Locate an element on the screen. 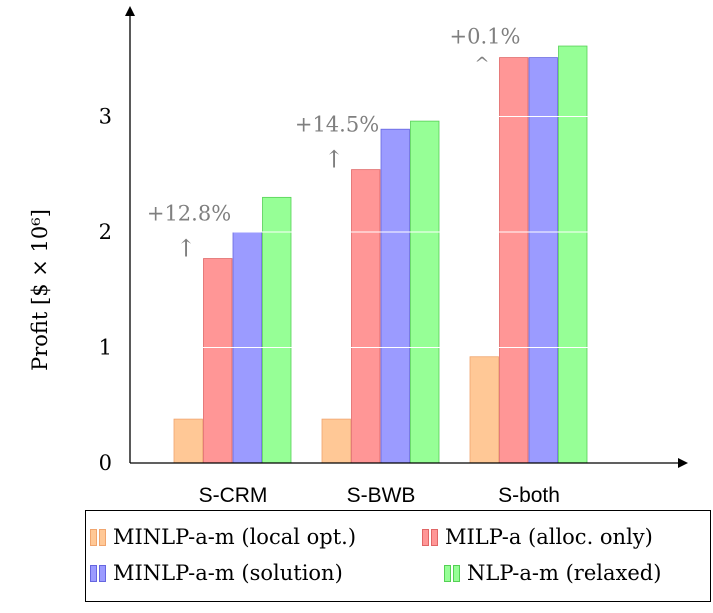  legend-item-0: MINLP-a-m (local opt.) is located at coordinates (223, 537).